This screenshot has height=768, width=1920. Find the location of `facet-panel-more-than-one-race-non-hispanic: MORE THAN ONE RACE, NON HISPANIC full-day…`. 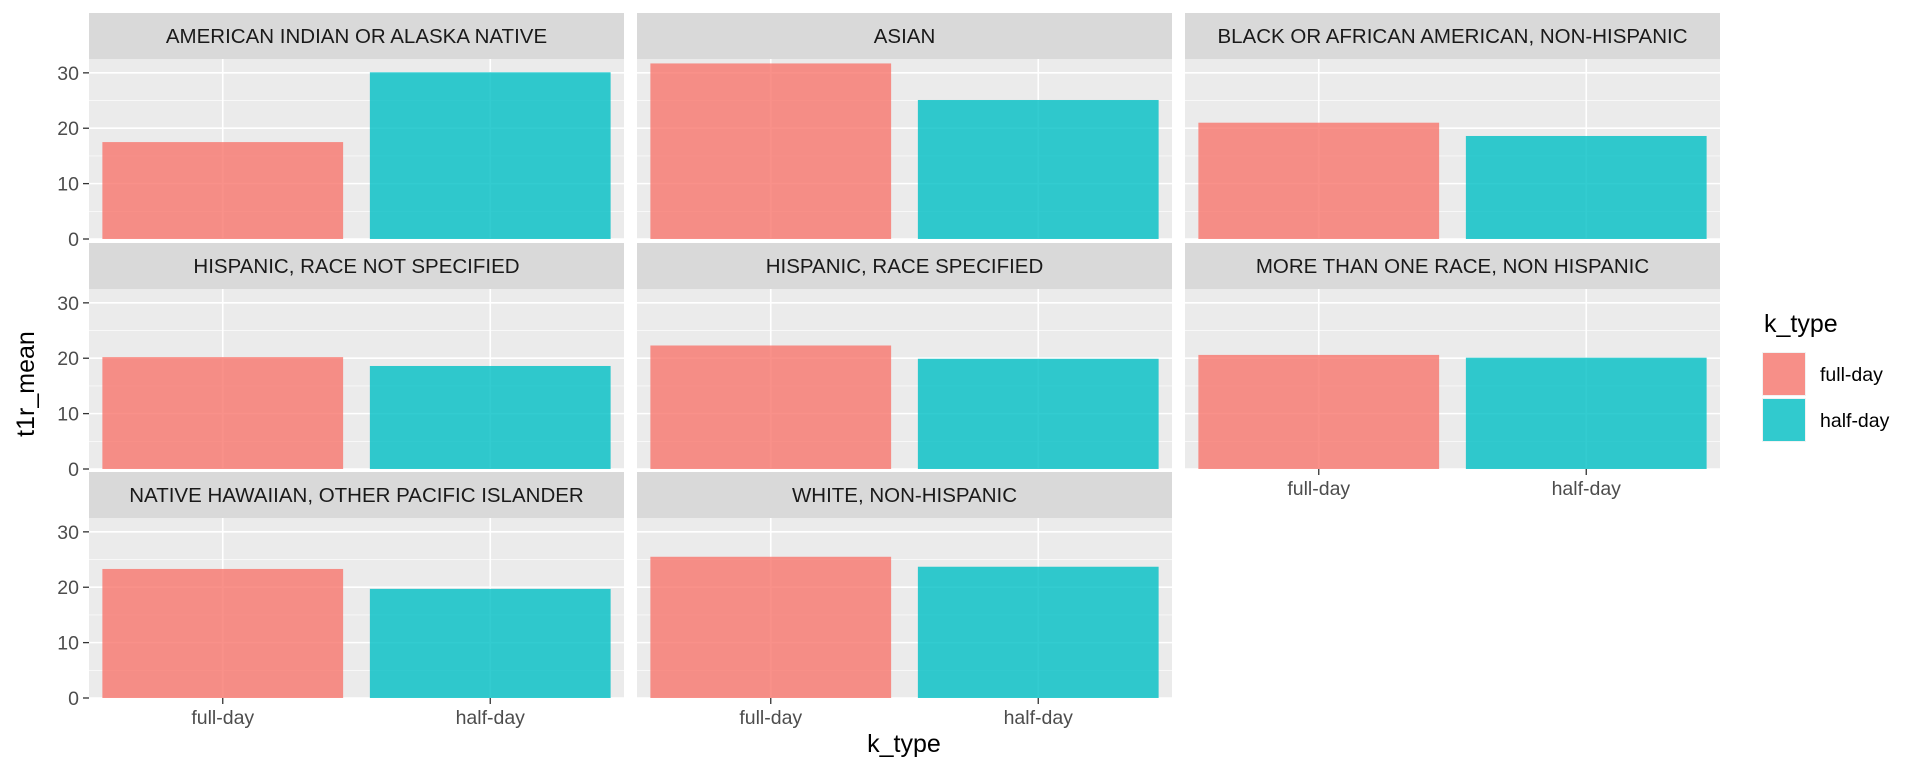

facet-panel-more-than-one-race-non-hispanic: MORE THAN ONE RACE, NON HISPANIC full-day… is located at coordinates (1452, 371).